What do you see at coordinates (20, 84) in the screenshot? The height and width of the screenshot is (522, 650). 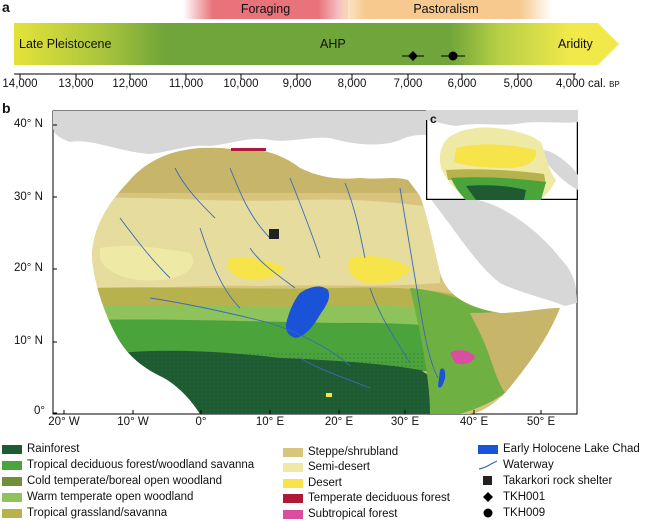 I see `time-tick-label: 14,000` at bounding box center [20, 84].